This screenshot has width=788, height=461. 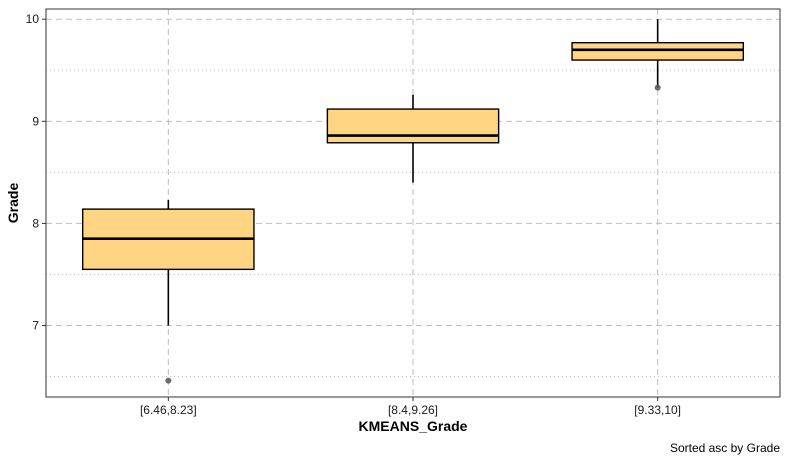 What do you see at coordinates (413, 426) in the screenshot?
I see `x-axis-title: KMEANS_Grade` at bounding box center [413, 426].